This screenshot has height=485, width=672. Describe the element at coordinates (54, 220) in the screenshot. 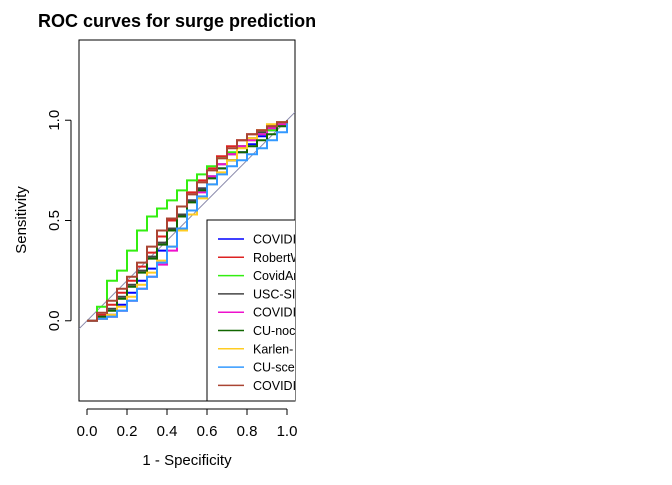

I see `y-tick-label: 0.5` at that location.